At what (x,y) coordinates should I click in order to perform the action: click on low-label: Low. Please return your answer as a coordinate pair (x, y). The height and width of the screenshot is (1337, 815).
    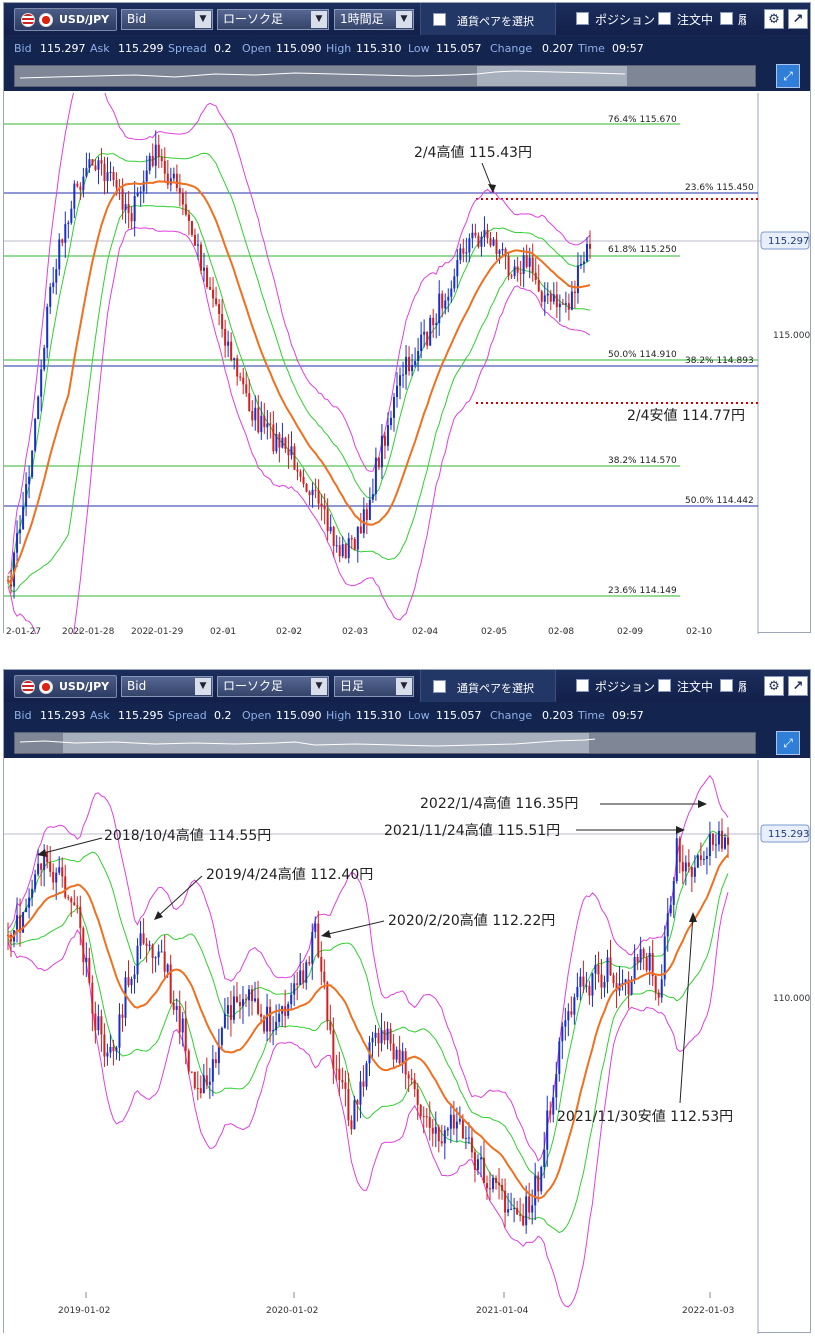
    Looking at the image, I should click on (419, 715).